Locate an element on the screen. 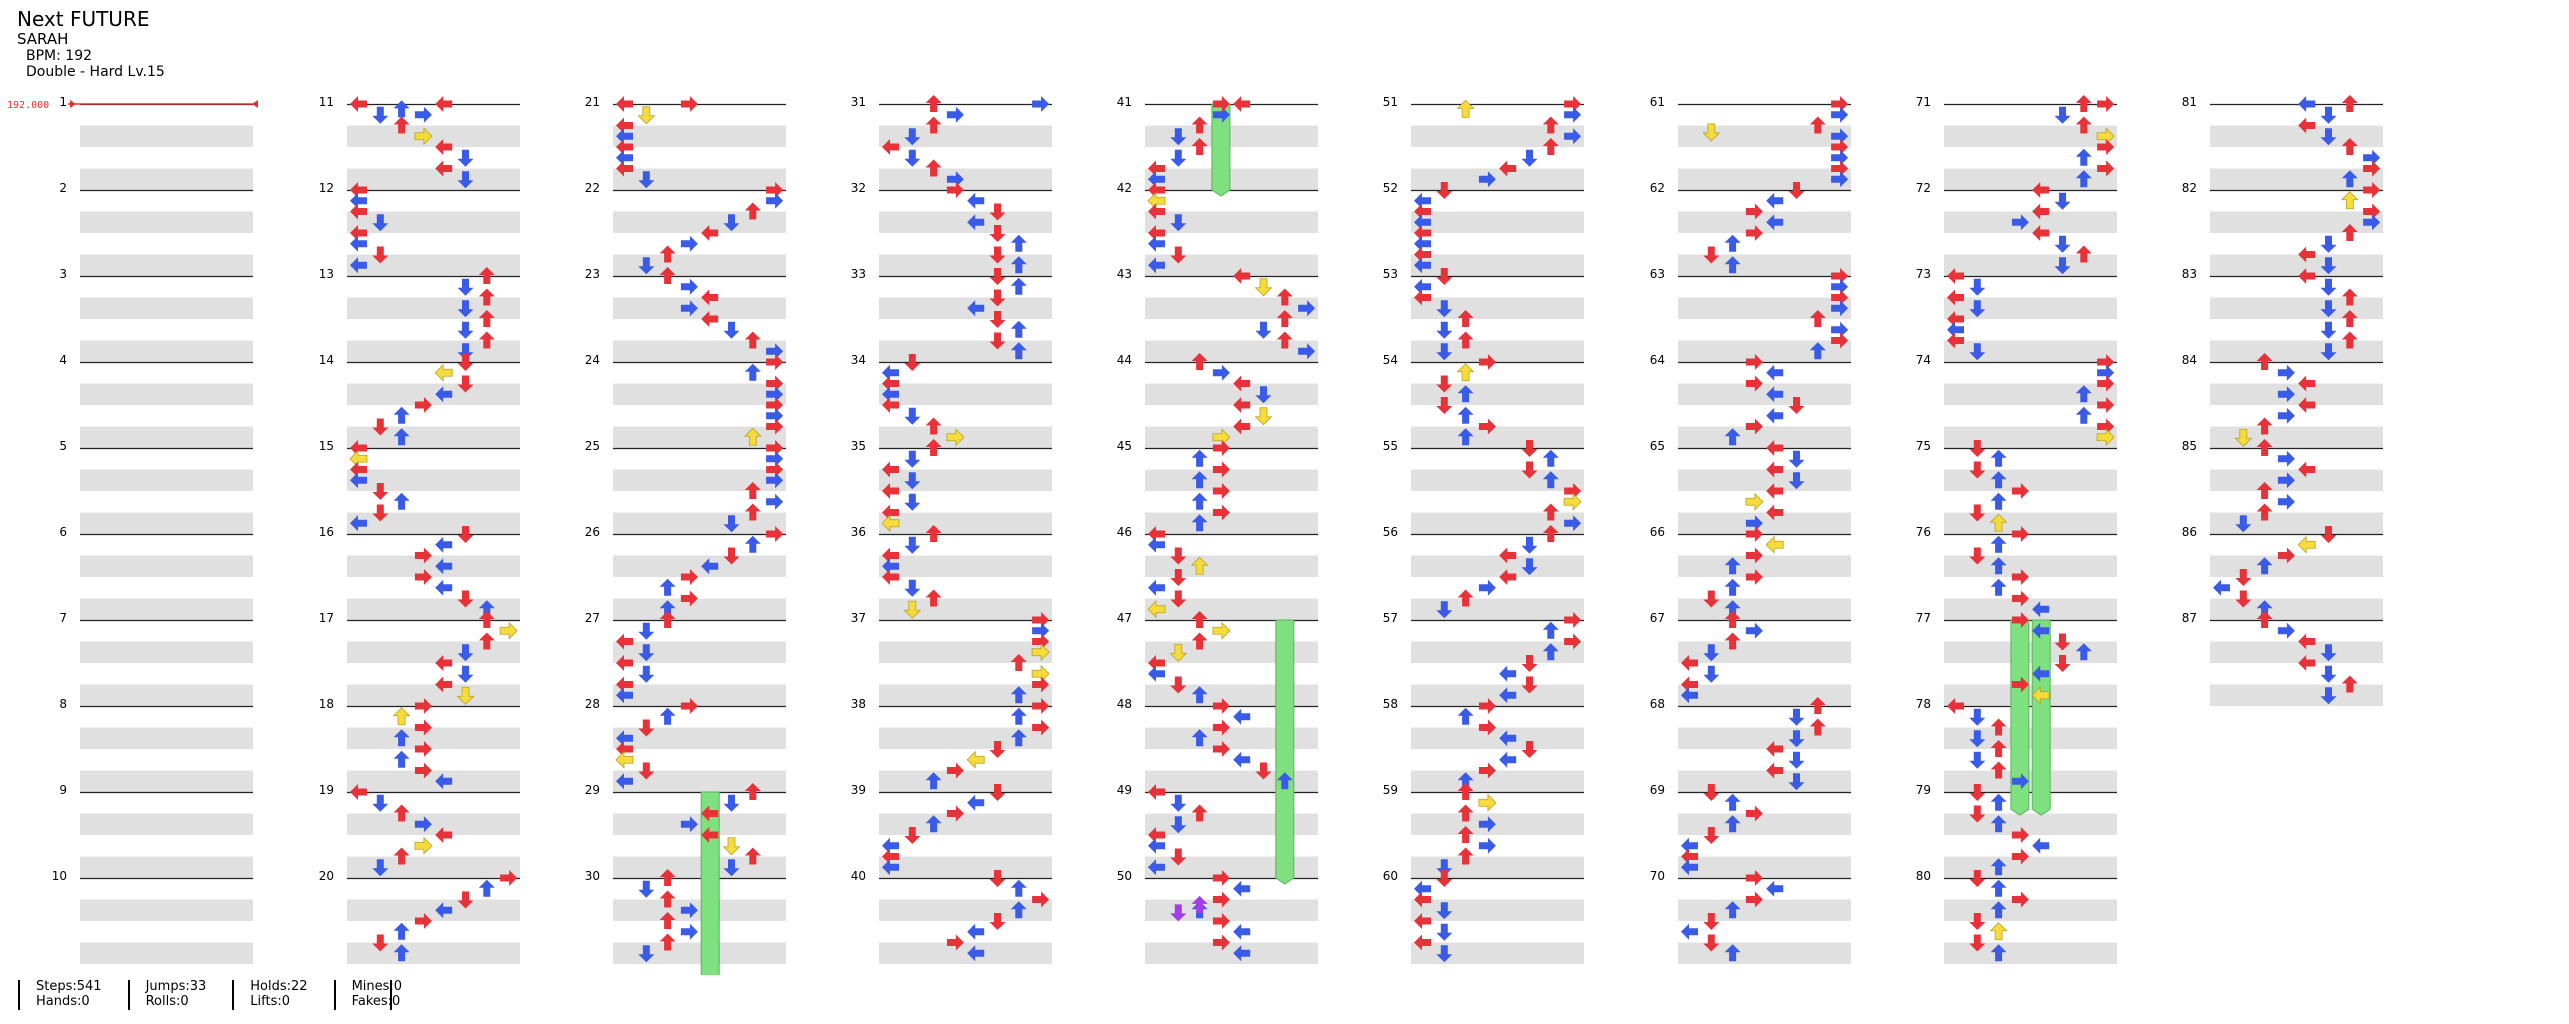  measure-number: 43 is located at coordinates (1124, 274).